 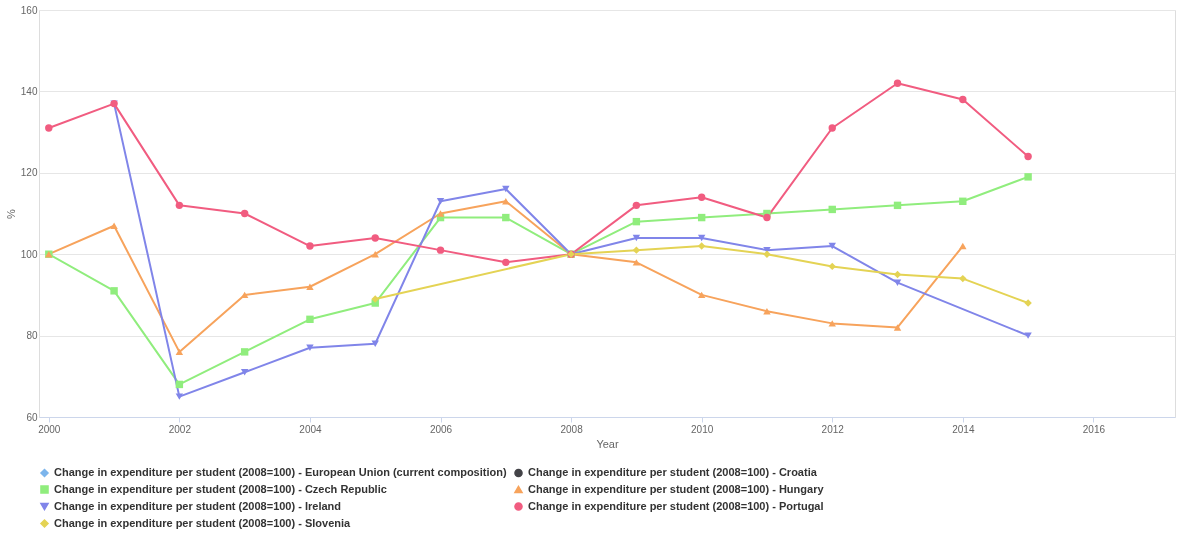 I want to click on x-tick-label: 2012, so click(x=833, y=429).